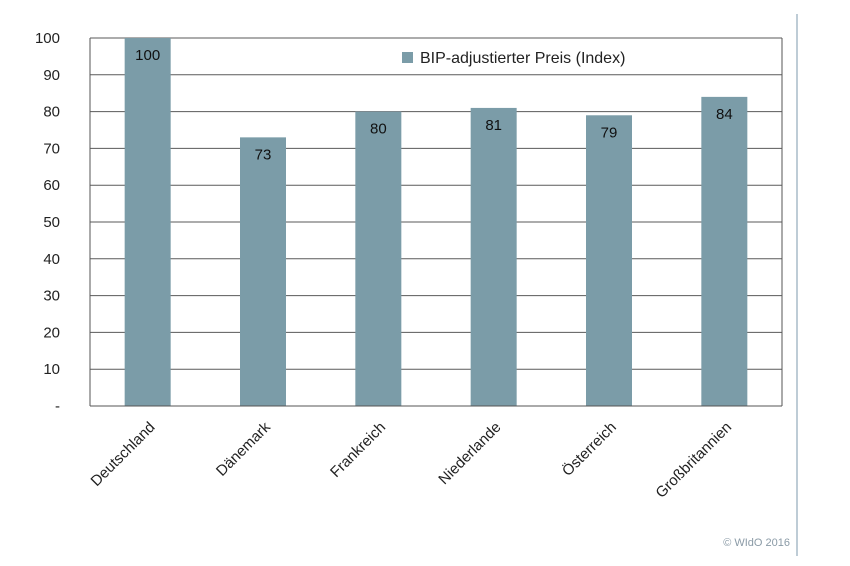 The image size is (850, 566). Describe the element at coordinates (51, 148) in the screenshot. I see `y-tick-label: 70` at that location.